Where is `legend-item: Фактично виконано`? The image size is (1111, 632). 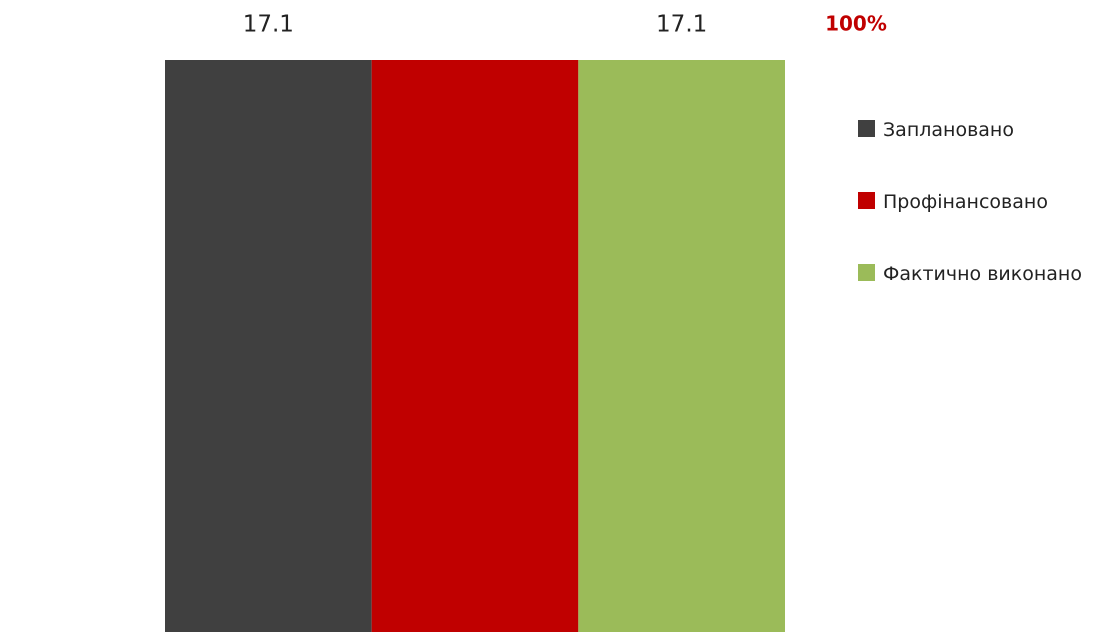
legend-item: Фактично виконано is located at coordinates (981, 274).